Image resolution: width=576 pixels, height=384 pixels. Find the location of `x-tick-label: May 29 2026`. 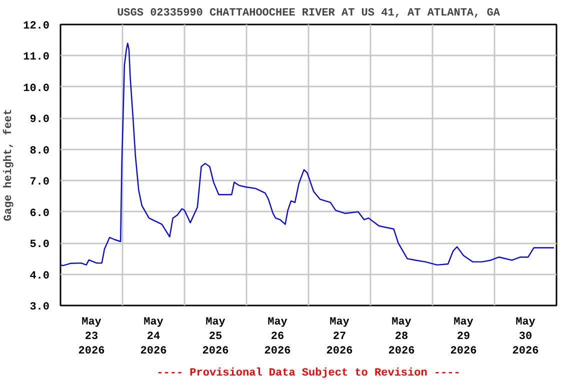

x-tick-label: May 29 2026 is located at coordinates (463, 337).